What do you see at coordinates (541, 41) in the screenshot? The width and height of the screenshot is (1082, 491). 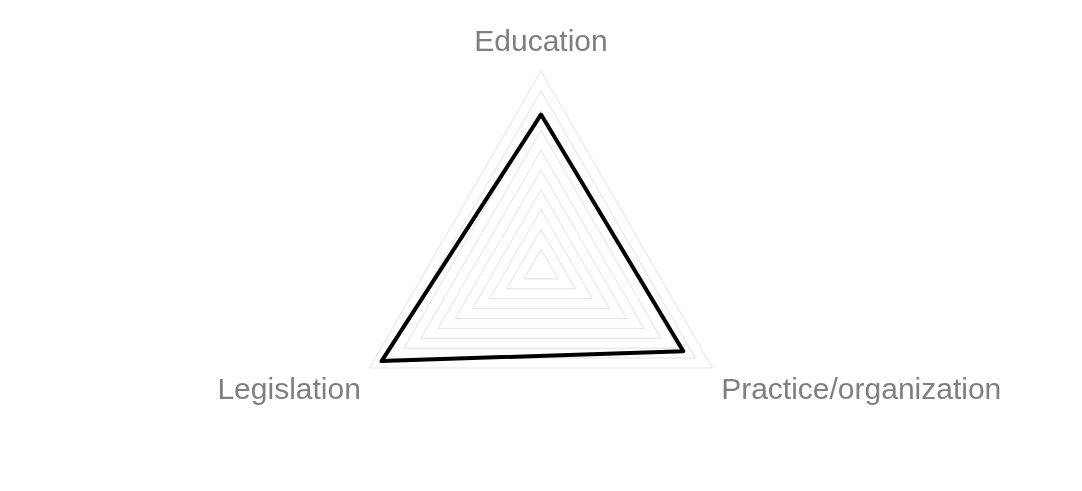 I see `spoke-label: Education` at bounding box center [541, 41].